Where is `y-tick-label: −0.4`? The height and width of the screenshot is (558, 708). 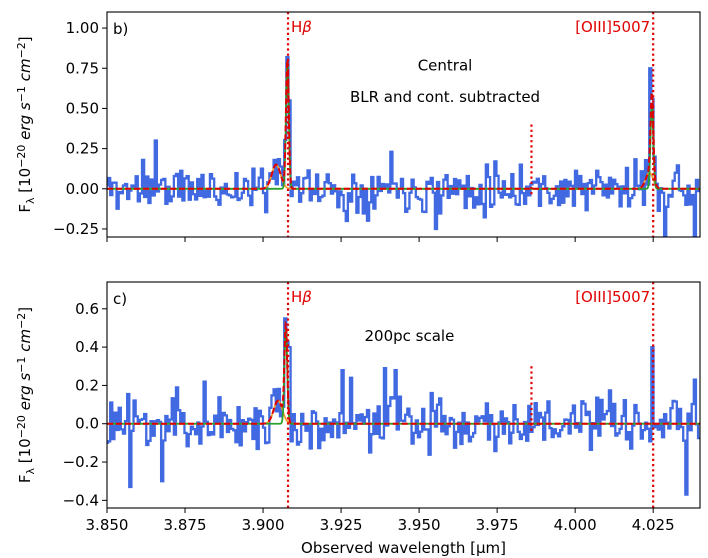
y-tick-label: −0.4 is located at coordinates (81, 500).